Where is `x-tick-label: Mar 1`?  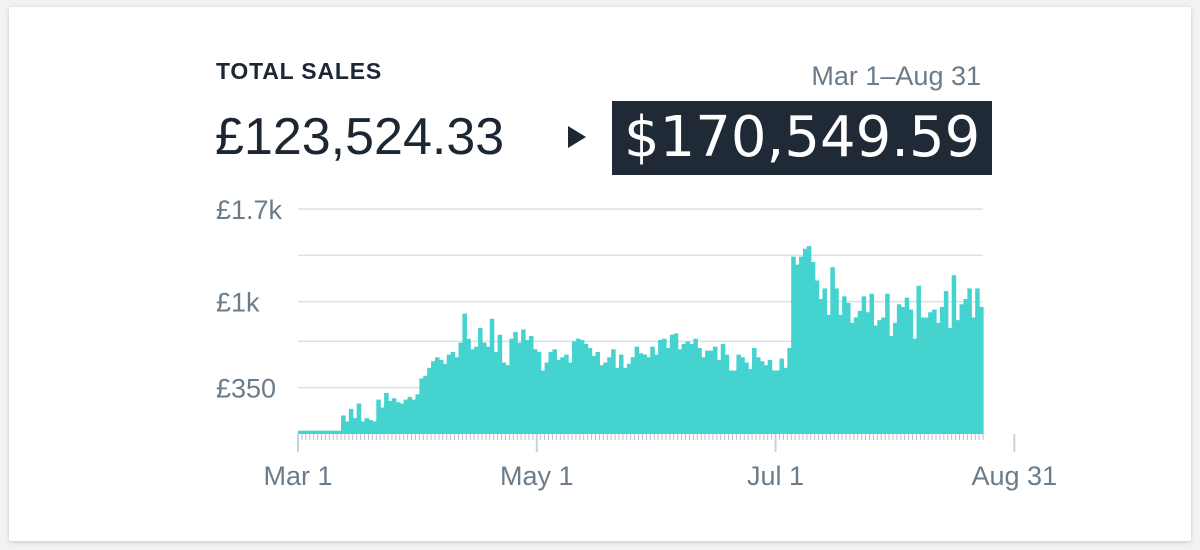 x-tick-label: Mar 1 is located at coordinates (297, 476).